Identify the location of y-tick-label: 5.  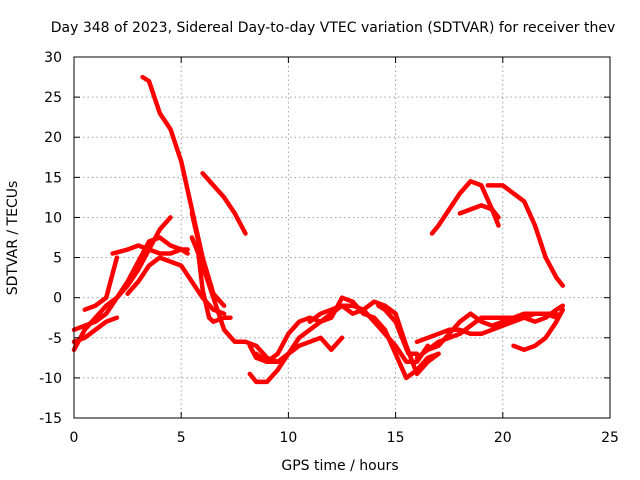
(57, 259).